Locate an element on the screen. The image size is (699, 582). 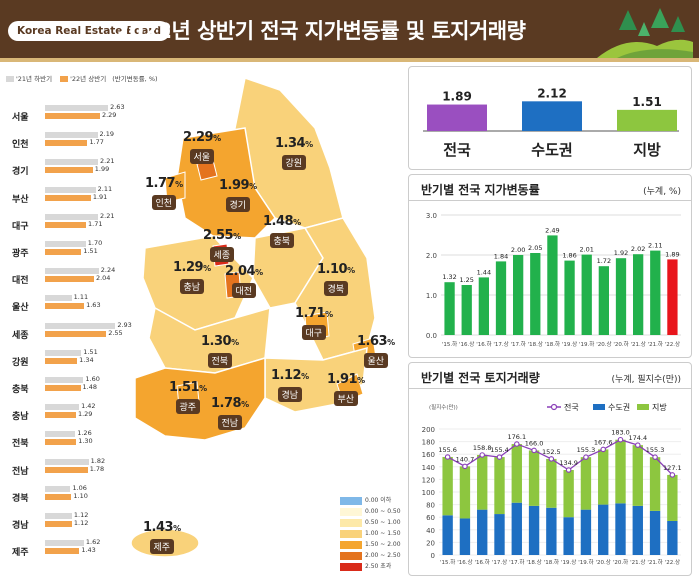
map-legend-item: 2.00 ~ 2.50 is located at coordinates (370, 556).